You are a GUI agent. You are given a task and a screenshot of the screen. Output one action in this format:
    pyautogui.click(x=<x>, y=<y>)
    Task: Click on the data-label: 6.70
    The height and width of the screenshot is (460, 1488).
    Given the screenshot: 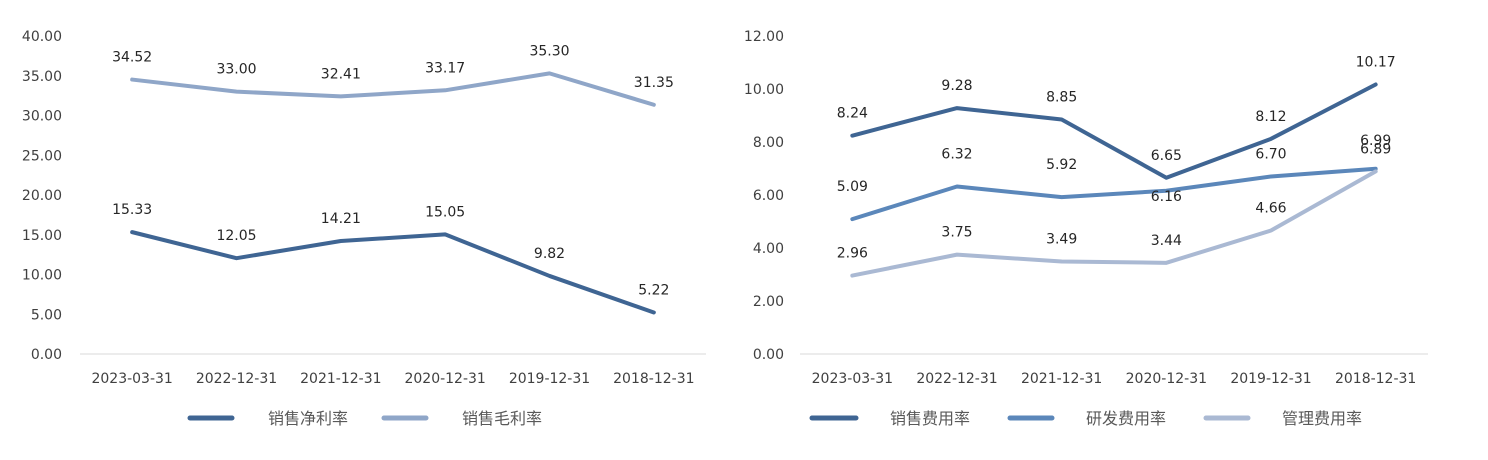 What is the action you would take?
    pyautogui.click(x=1270, y=154)
    